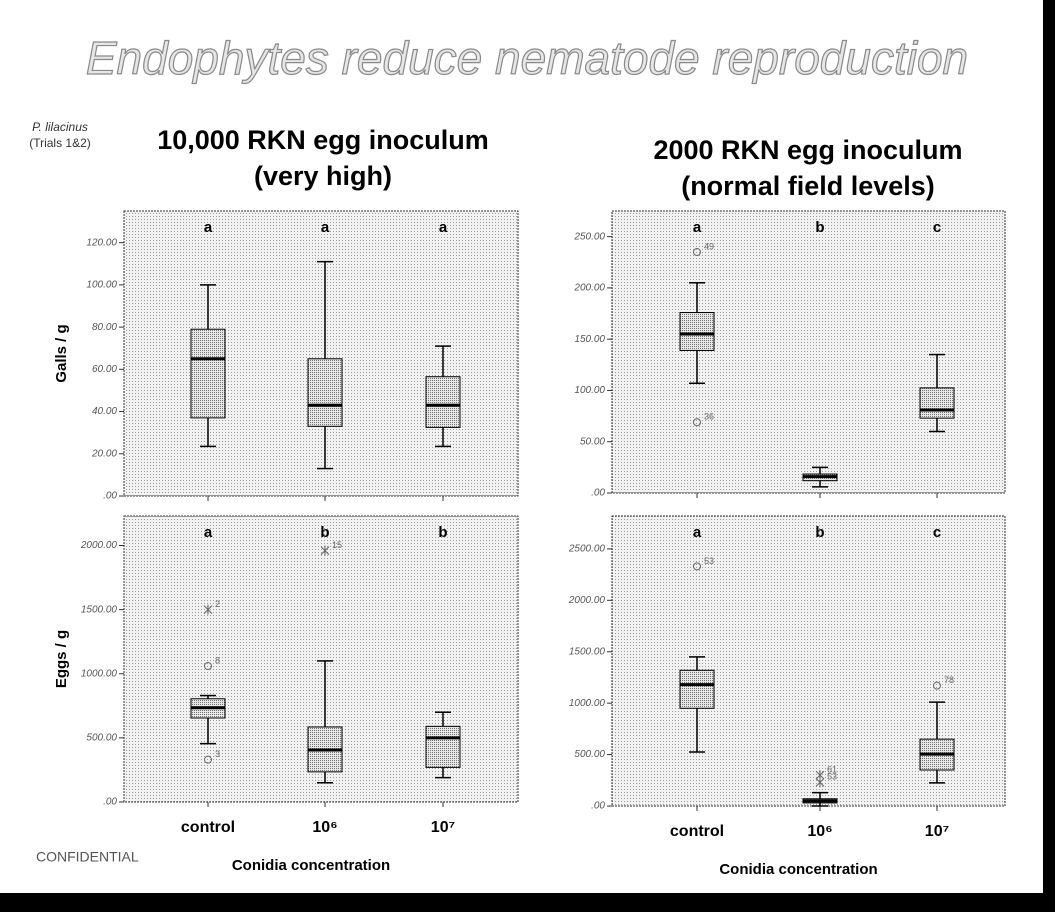 Image resolution: width=1055 pixels, height=912 pixels. What do you see at coordinates (709, 417) in the screenshot?
I see `outlier-label: 36` at bounding box center [709, 417].